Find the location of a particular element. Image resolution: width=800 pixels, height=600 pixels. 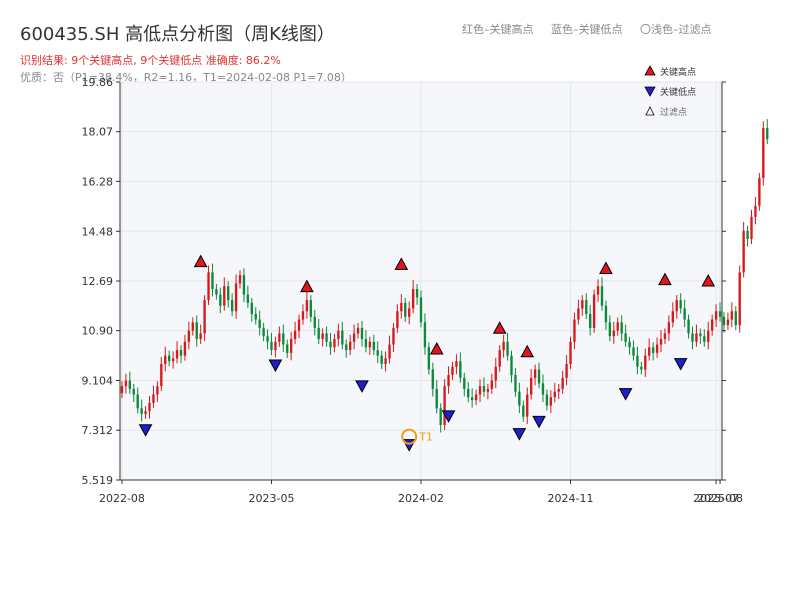

x-tick-label: 2022-08 is located at coordinates (122, 498).